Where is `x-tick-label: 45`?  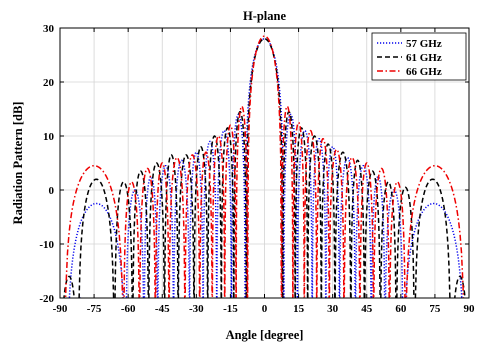
x-tick-label: 45 is located at coordinates (367, 309).